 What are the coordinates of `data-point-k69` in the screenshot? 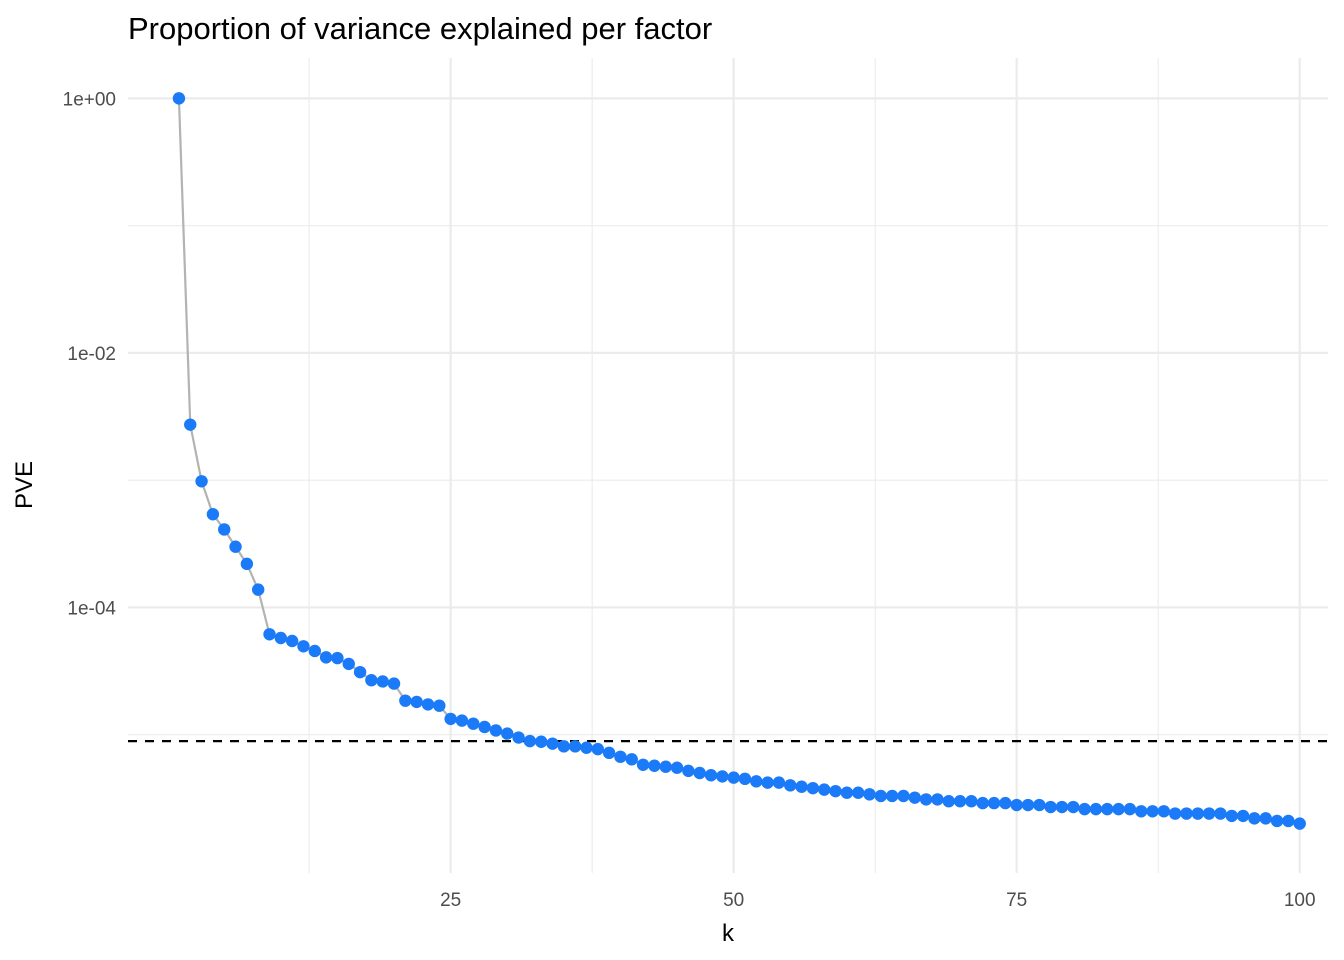 It's located at (948, 801).